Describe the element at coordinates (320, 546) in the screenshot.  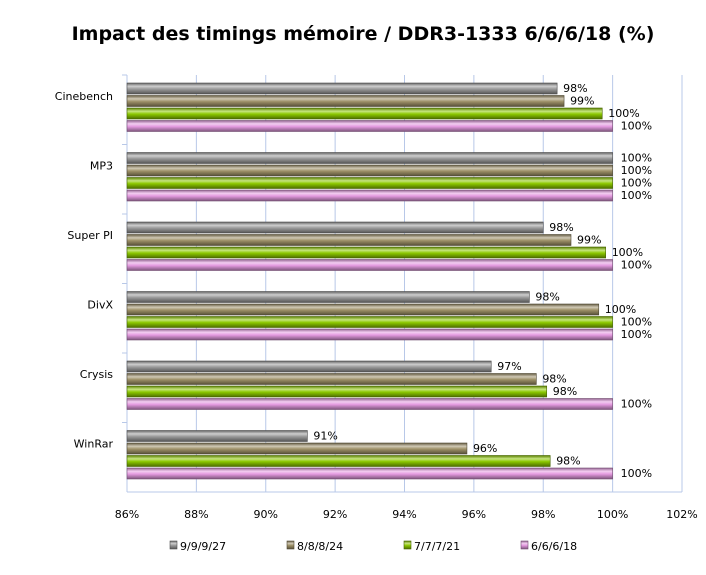
I see `legend-label: 8/8/8/24` at that location.